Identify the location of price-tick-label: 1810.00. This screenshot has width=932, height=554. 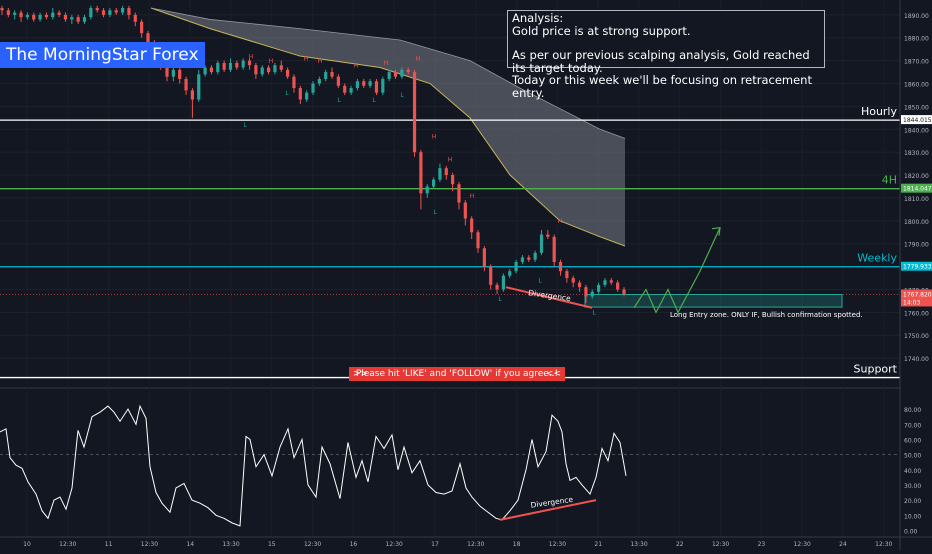
(916, 199).